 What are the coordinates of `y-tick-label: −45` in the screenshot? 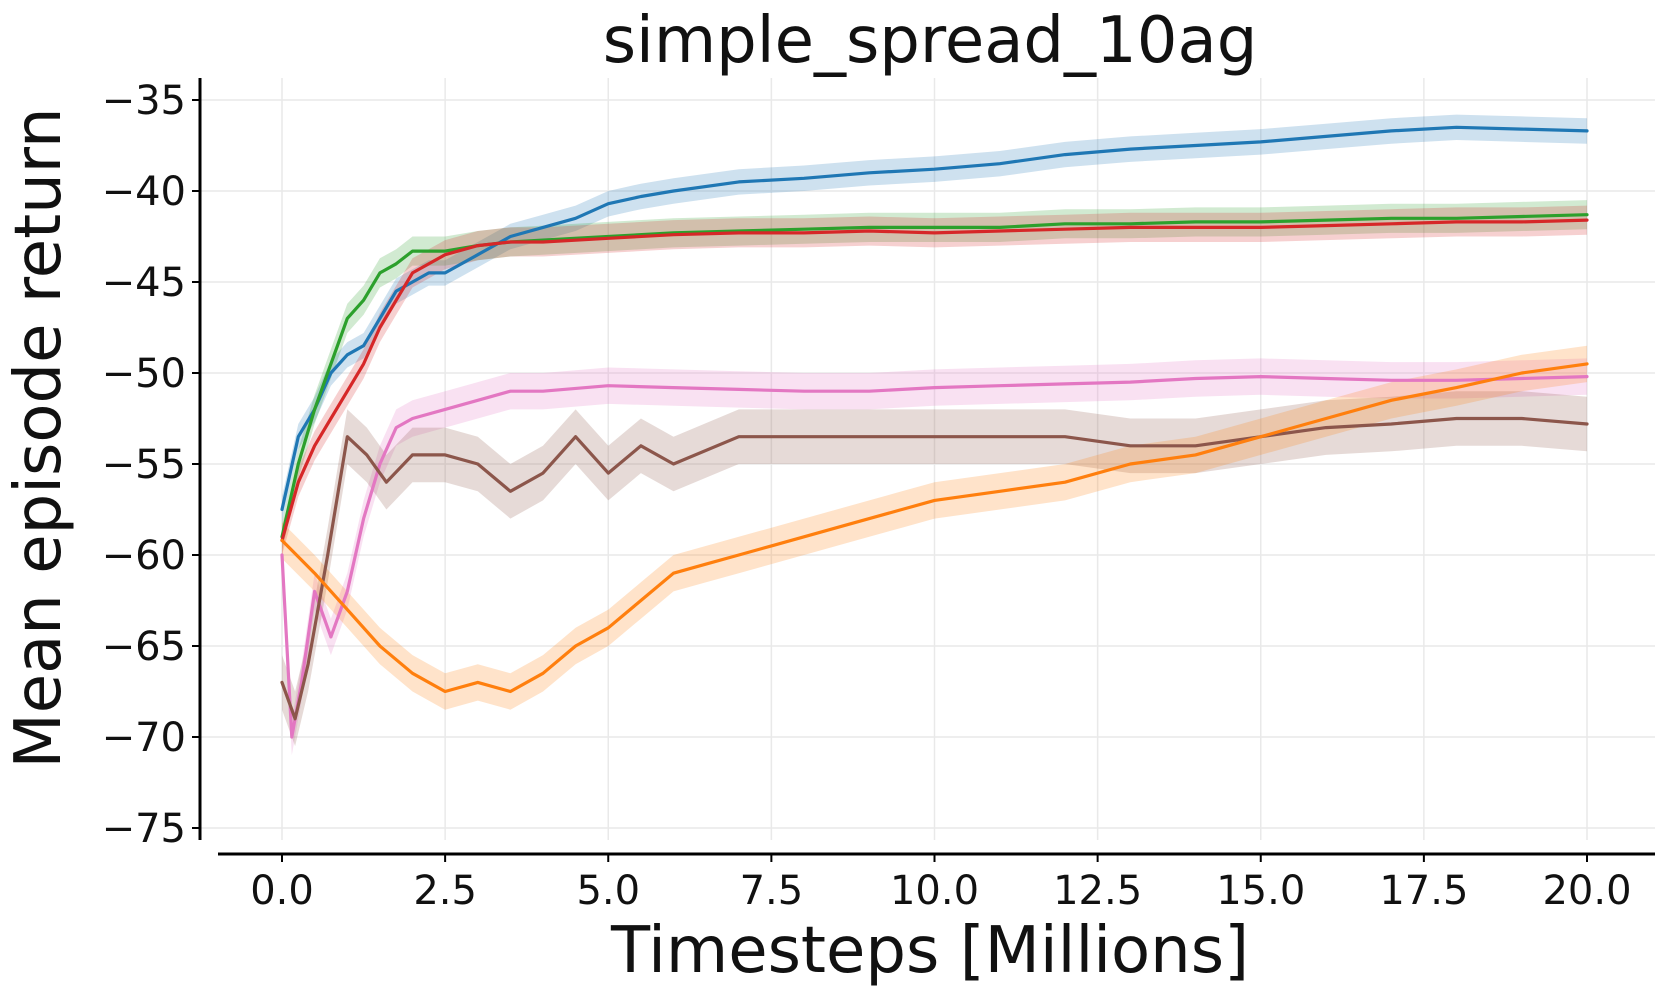 It's located at (144, 283).